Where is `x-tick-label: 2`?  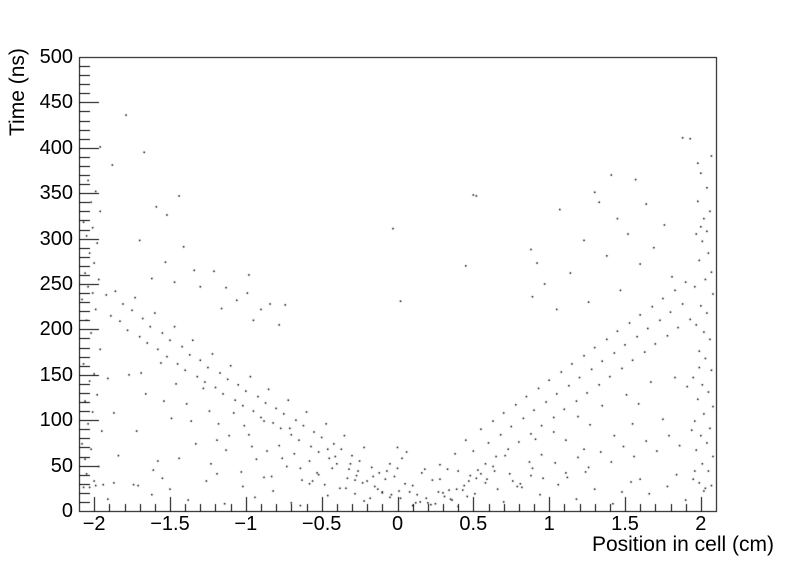
x-tick-label: 2 is located at coordinates (701, 524).